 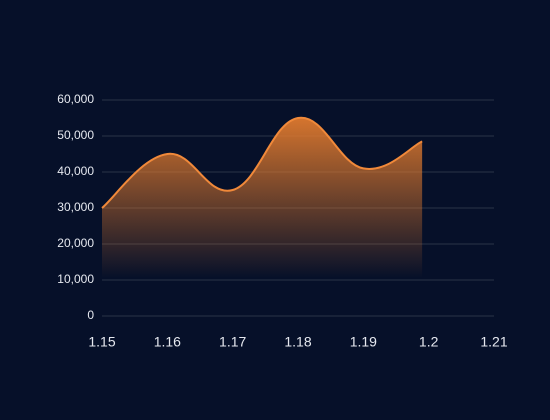 What do you see at coordinates (363, 342) in the screenshot?
I see `x-tick-label: 1.19` at bounding box center [363, 342].